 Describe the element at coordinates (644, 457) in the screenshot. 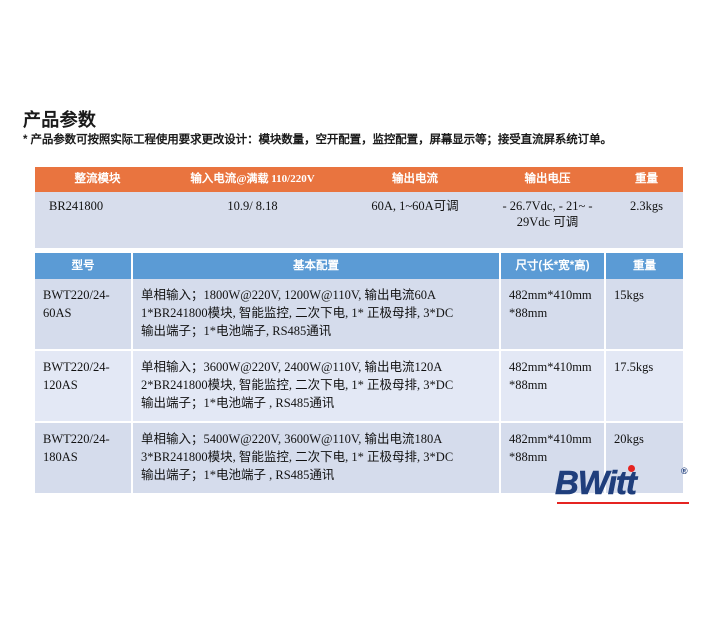

I see `cell-weight: 20kgs` at that location.